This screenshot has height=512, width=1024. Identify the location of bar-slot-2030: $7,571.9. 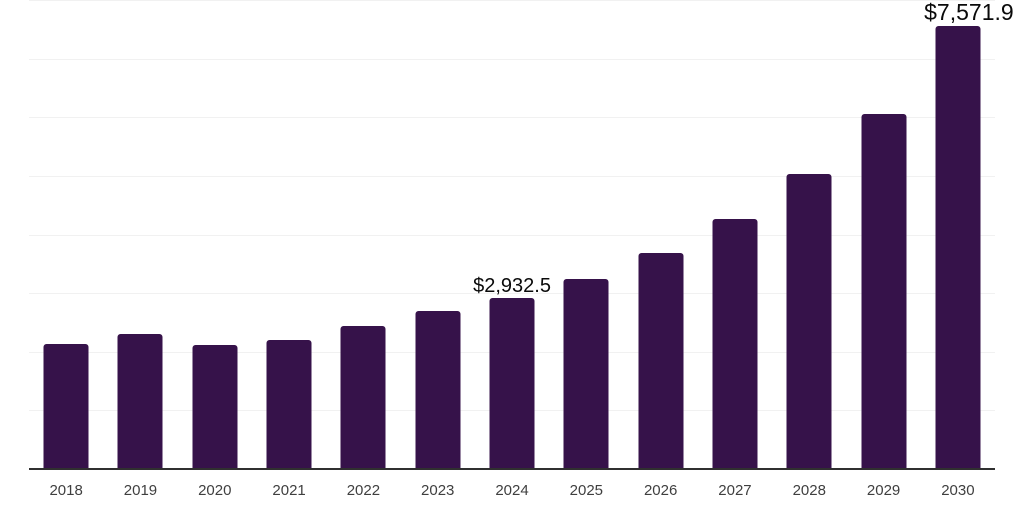
(967, 235).